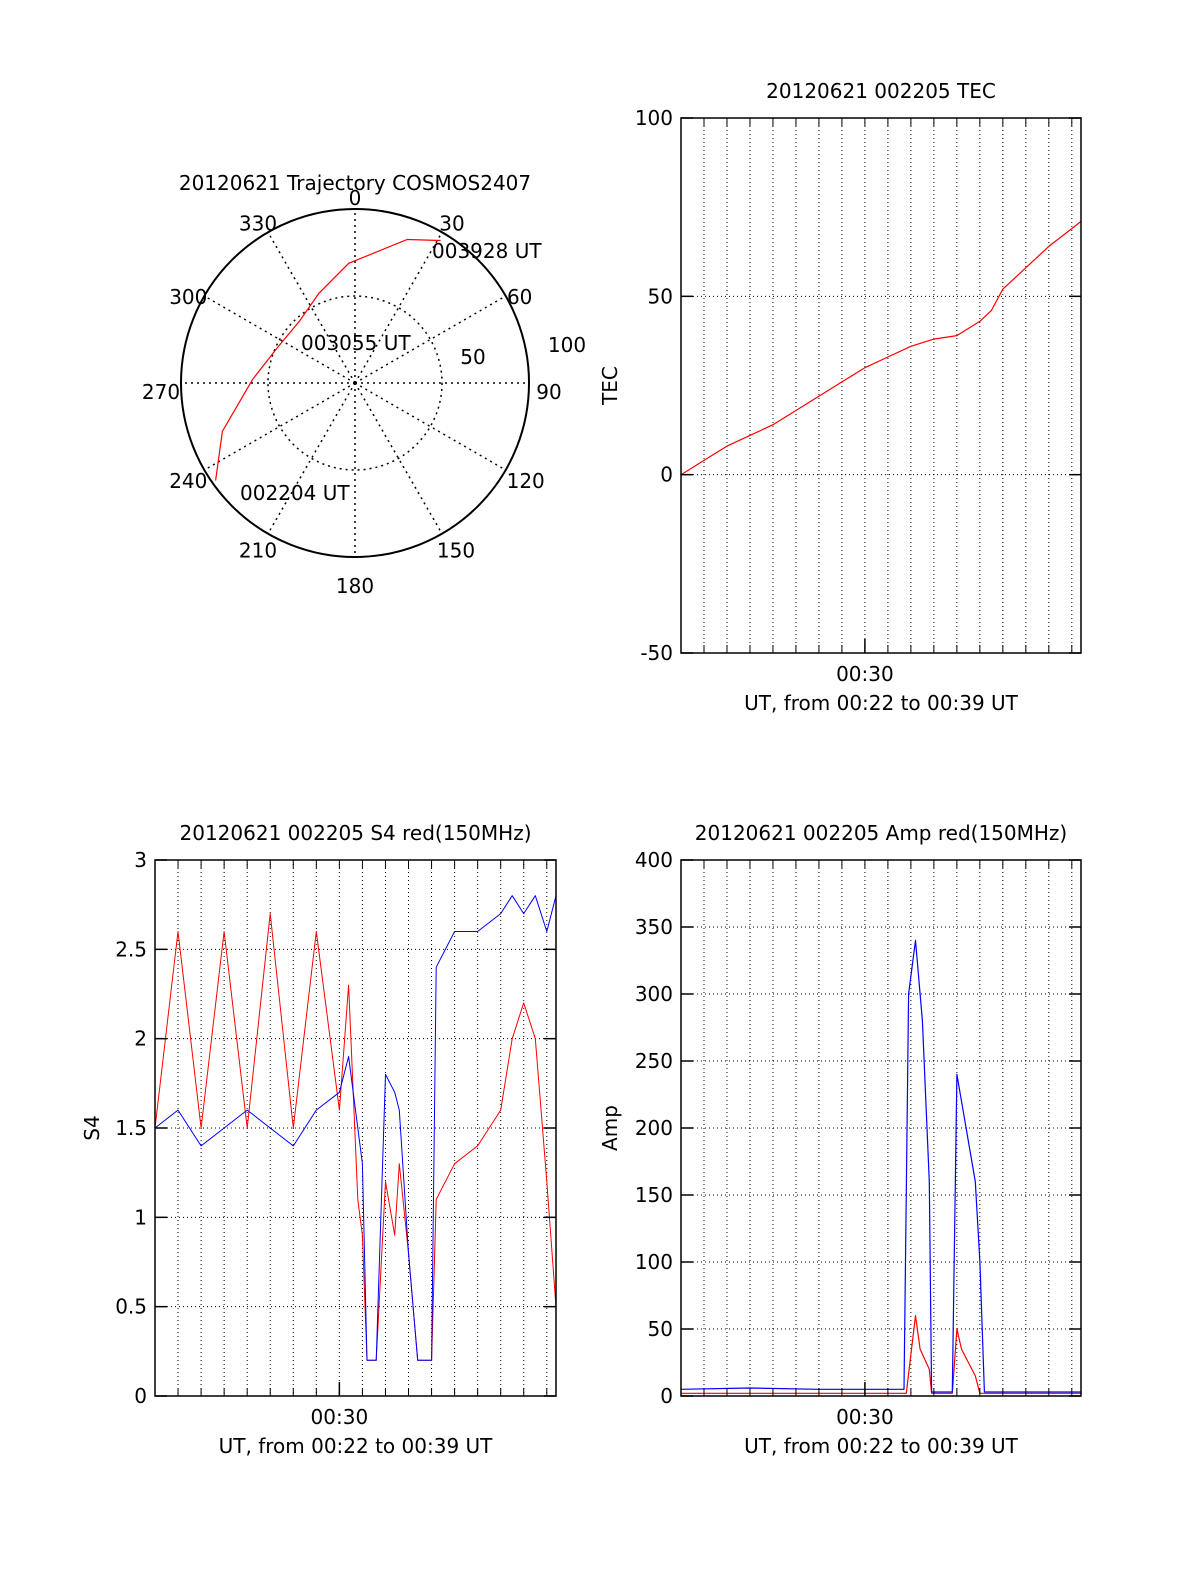  I want to click on s4-xlabel: UT, from 00:22 to 00:39 UT, so click(356, 1446).